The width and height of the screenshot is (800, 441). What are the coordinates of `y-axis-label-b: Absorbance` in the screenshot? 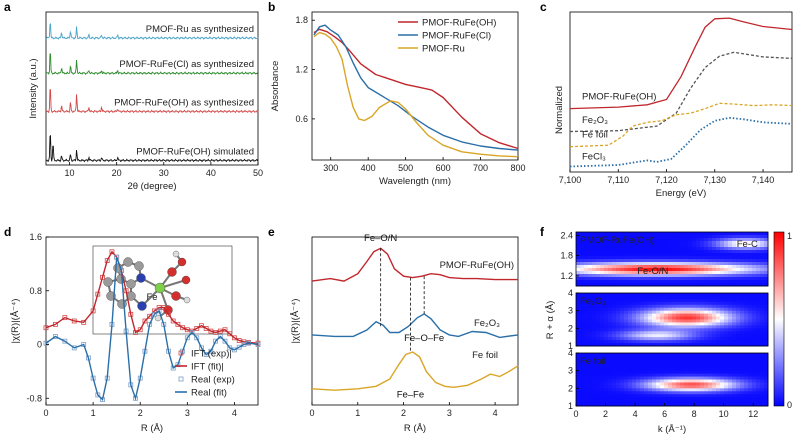 It's located at (275, 86).